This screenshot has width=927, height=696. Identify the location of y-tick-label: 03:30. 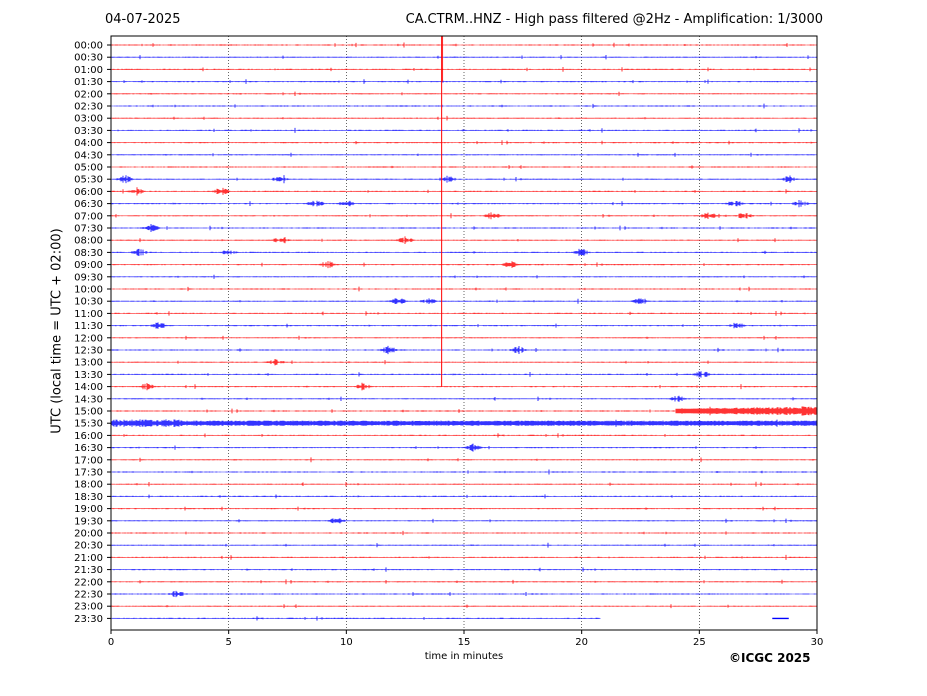
(88, 131).